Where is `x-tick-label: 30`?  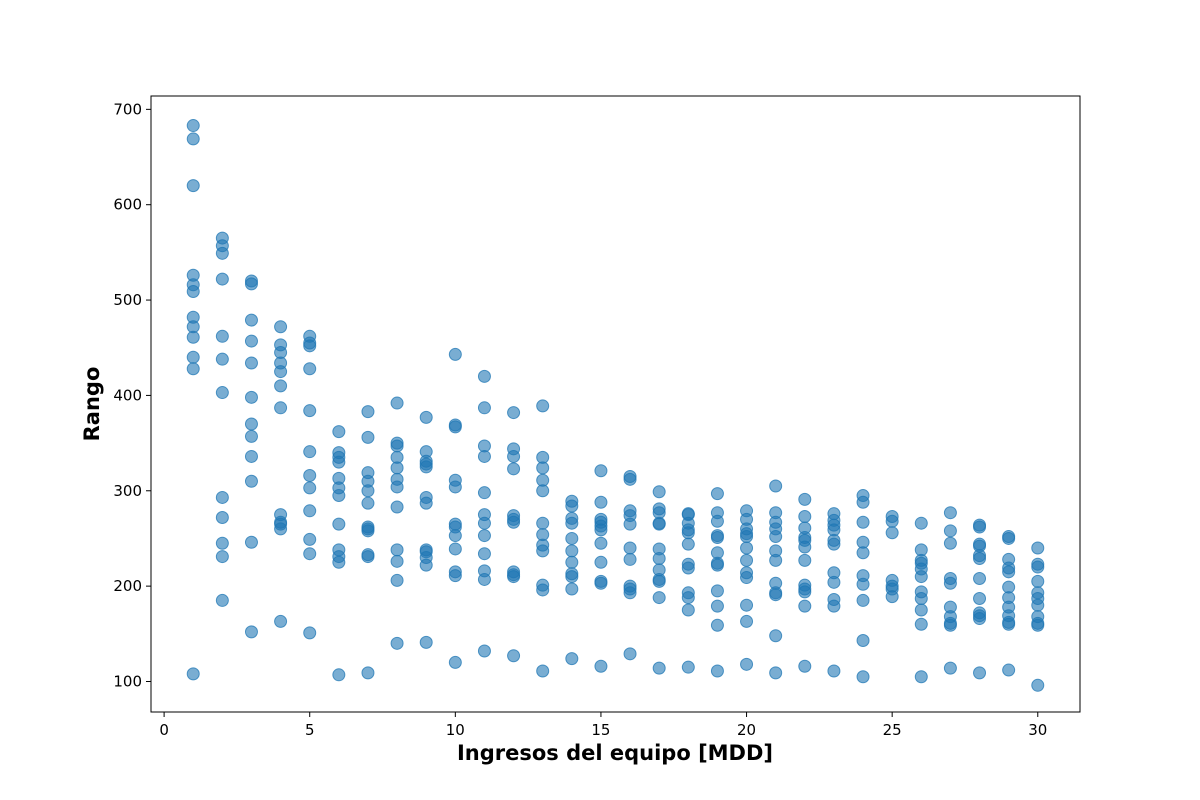 x-tick-label: 30 is located at coordinates (1037, 730).